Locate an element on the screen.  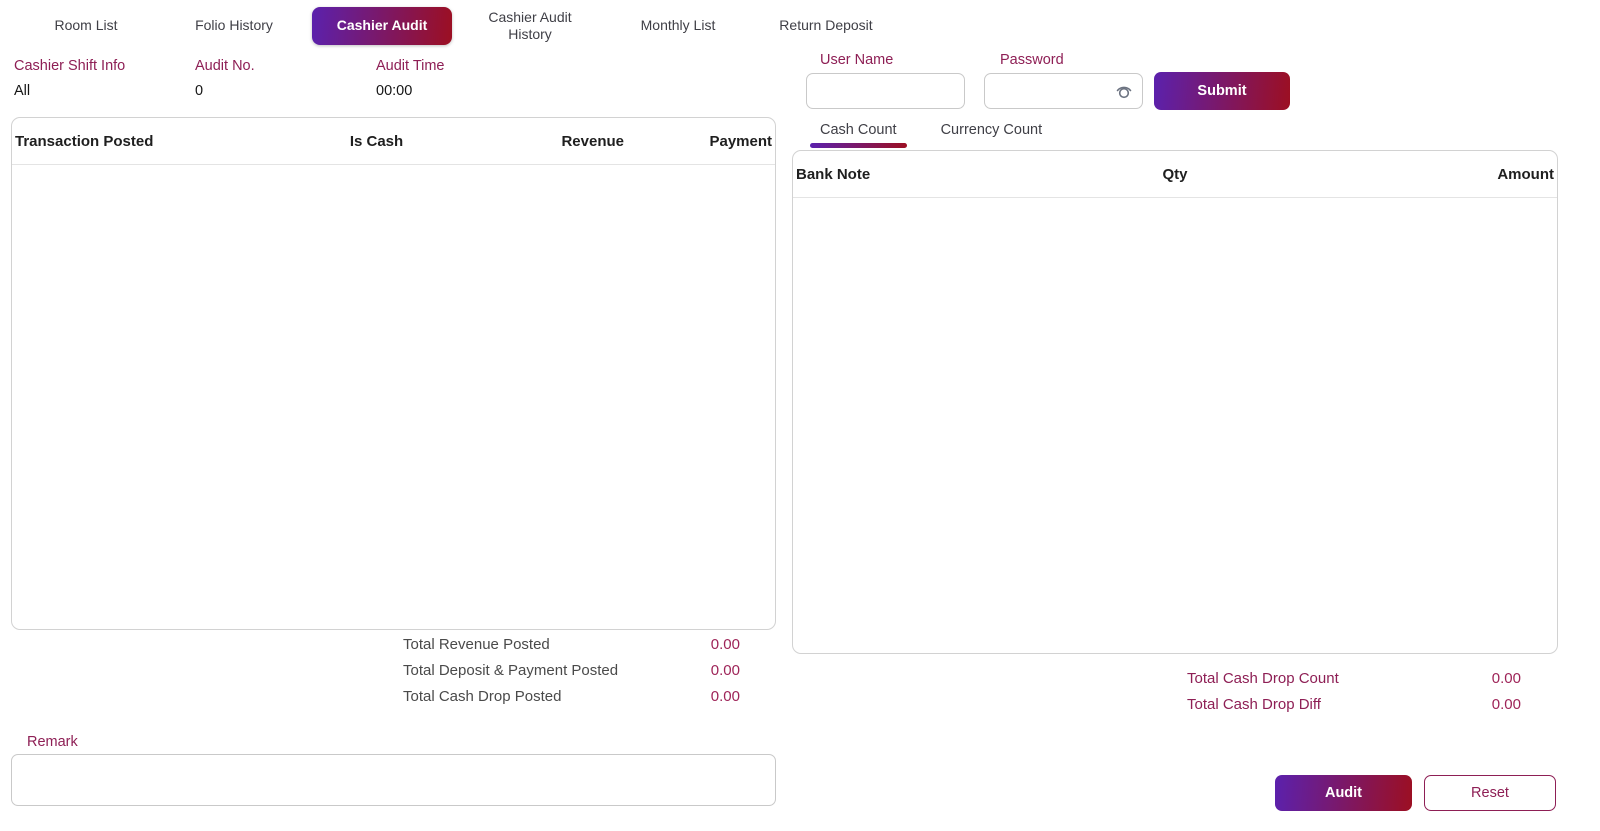
reset-button: Reset is located at coordinates (1490, 793).